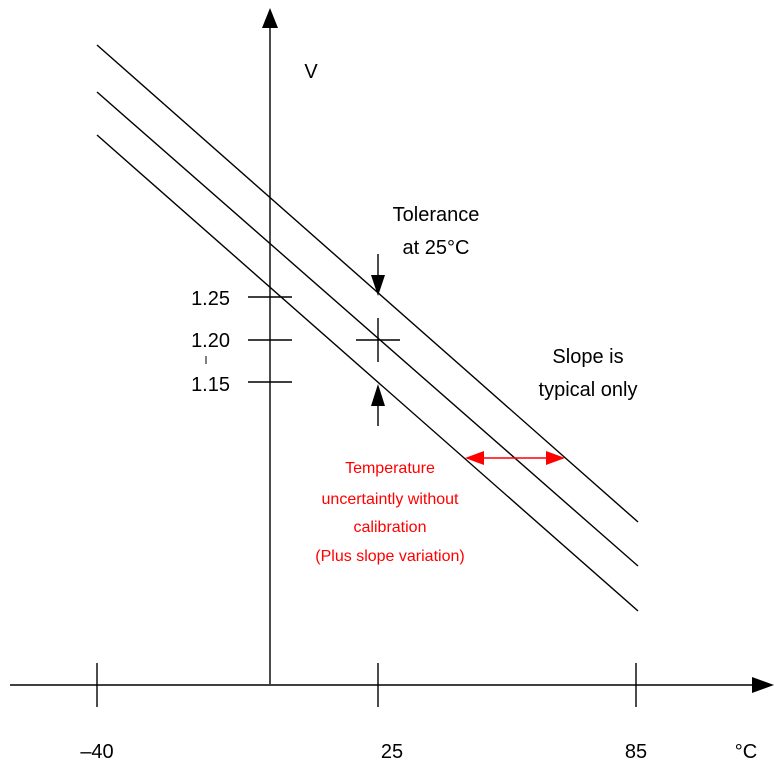 Image resolution: width=774 pixels, height=764 pixels. I want to click on tolerance-label-line-2: at 25°C, so click(436, 248).